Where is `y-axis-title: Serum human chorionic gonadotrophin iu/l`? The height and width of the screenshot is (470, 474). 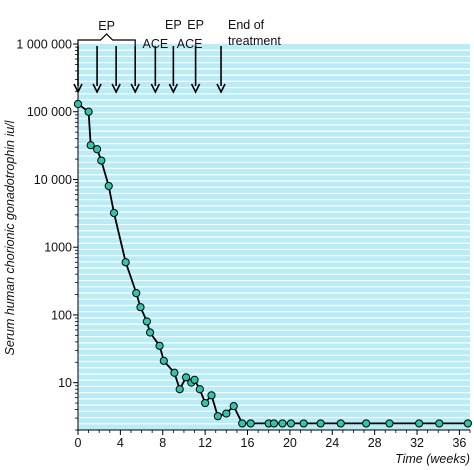
y-axis-title: Serum human chorionic gonadotrophin iu/l is located at coordinates (10, 237).